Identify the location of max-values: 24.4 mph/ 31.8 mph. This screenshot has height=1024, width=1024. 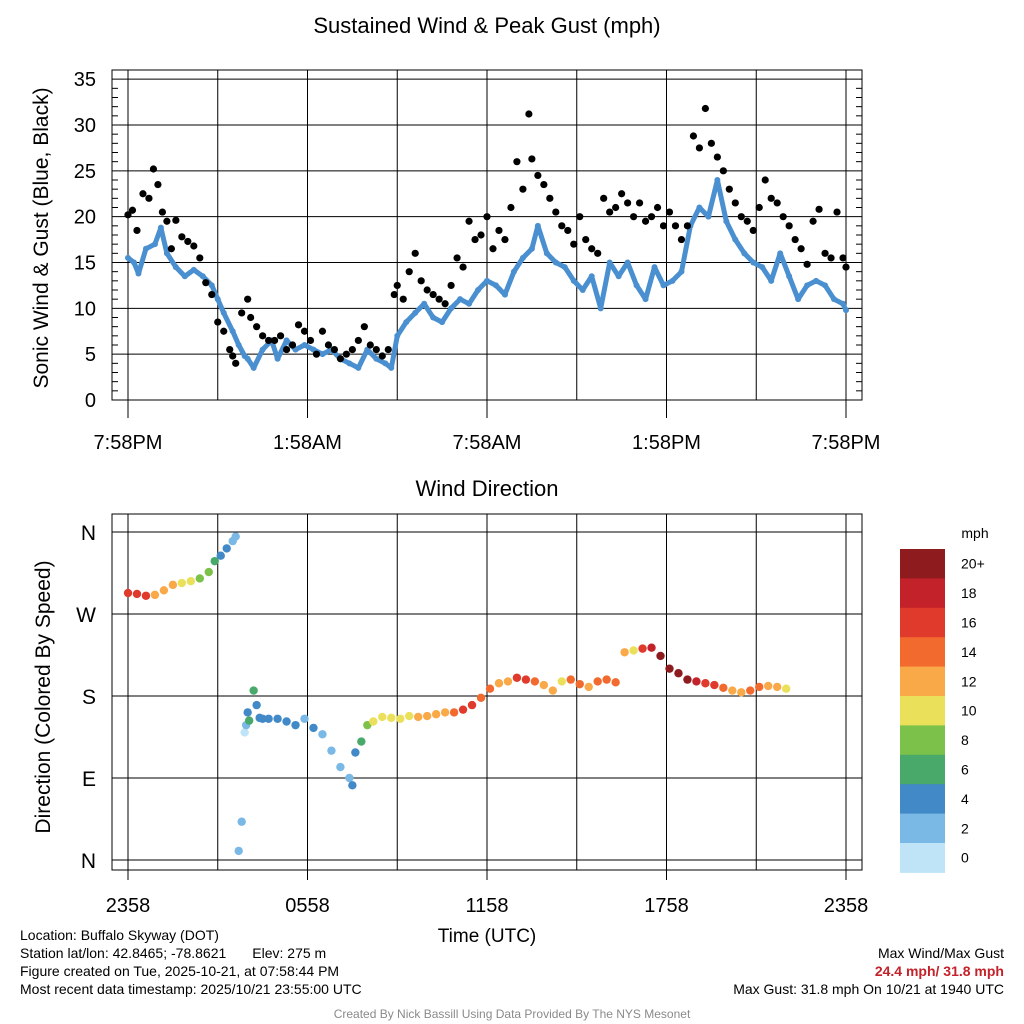
(939, 971).